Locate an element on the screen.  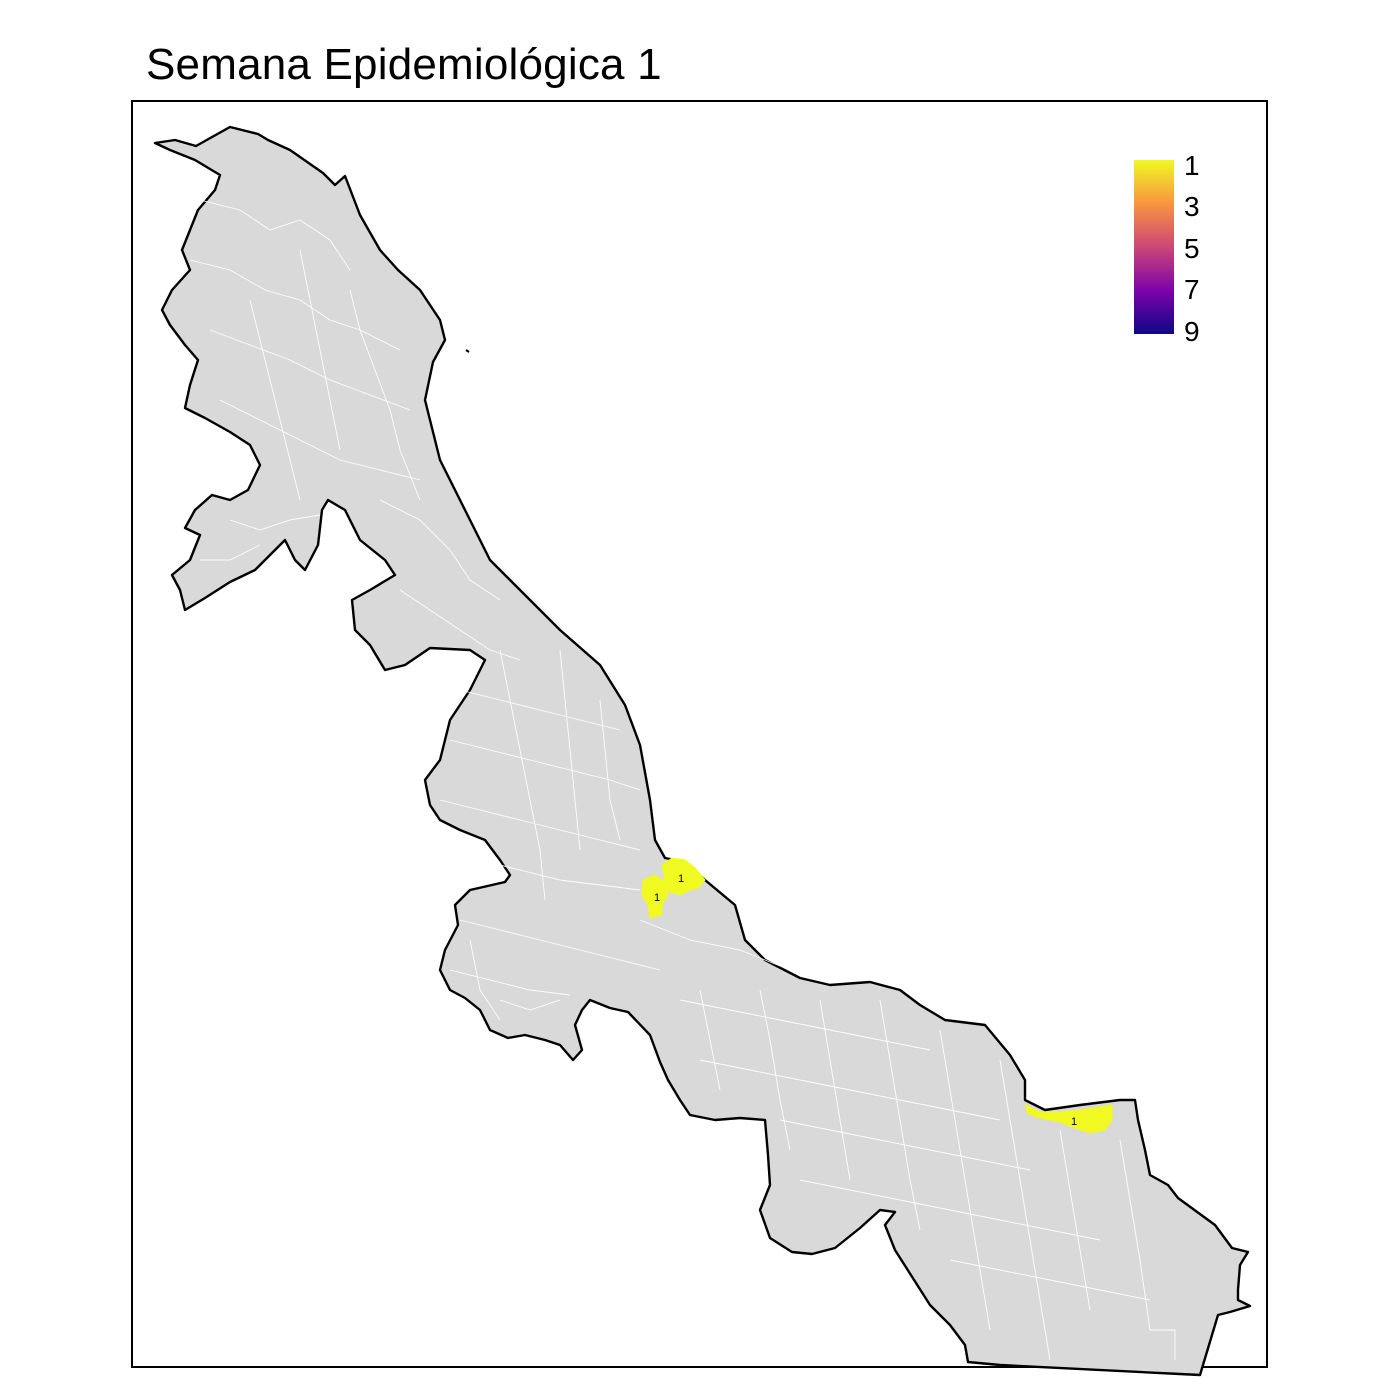
legend-tick-label: 9 is located at coordinates (1192, 331).